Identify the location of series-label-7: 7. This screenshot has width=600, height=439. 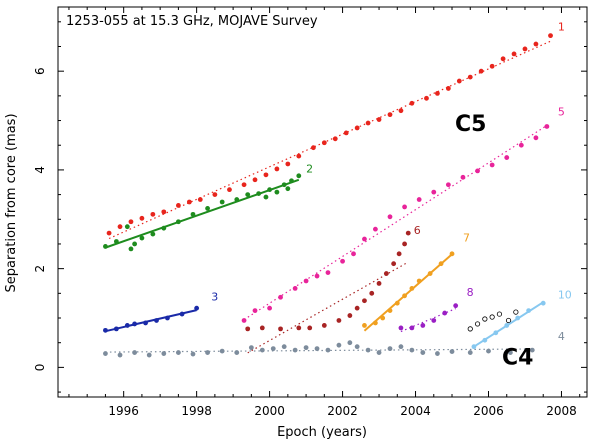
(466, 237).